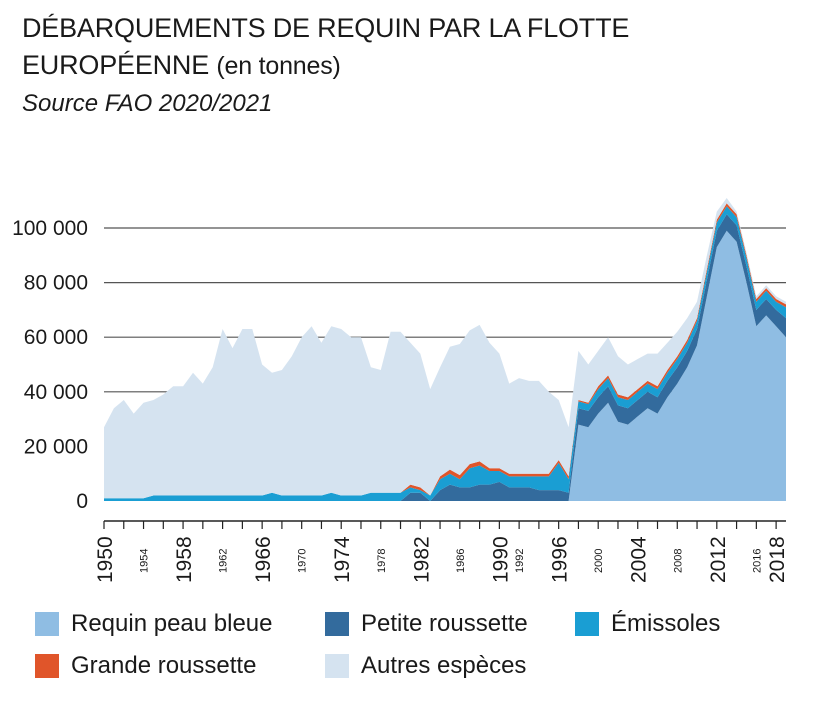  Describe the element at coordinates (56, 392) in the screenshot. I see `y-tick-label: 40 000` at that location.